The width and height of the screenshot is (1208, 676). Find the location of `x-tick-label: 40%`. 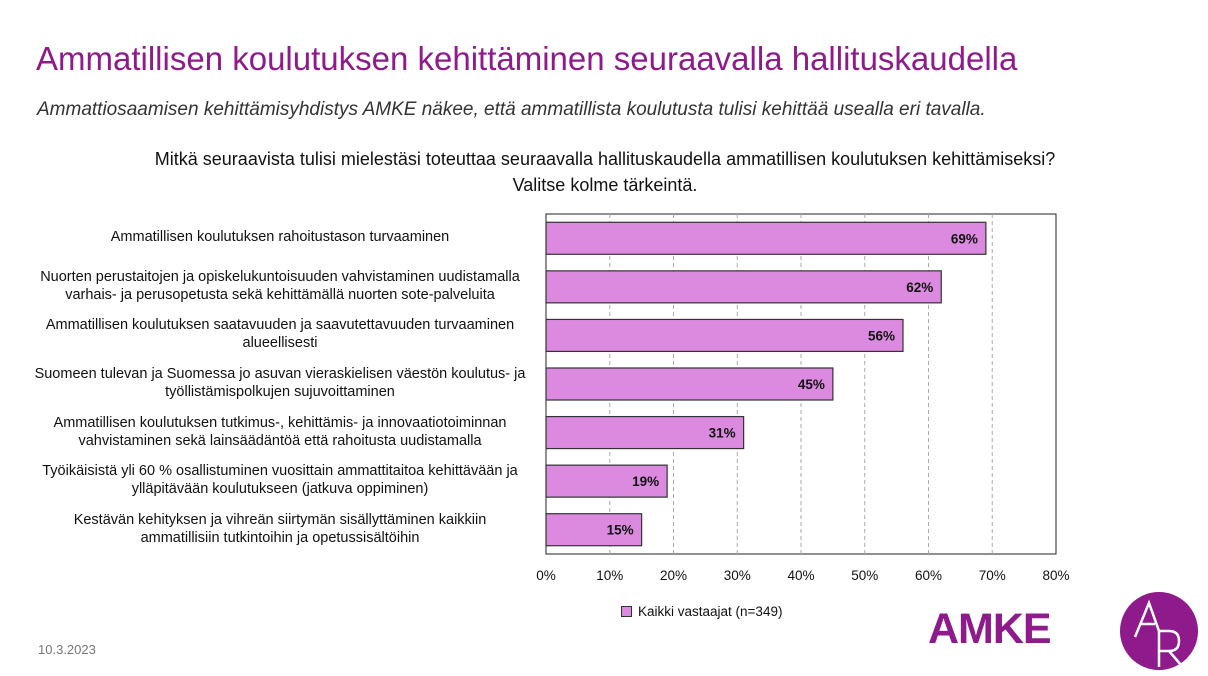

x-tick-label: 40% is located at coordinates (800, 575).